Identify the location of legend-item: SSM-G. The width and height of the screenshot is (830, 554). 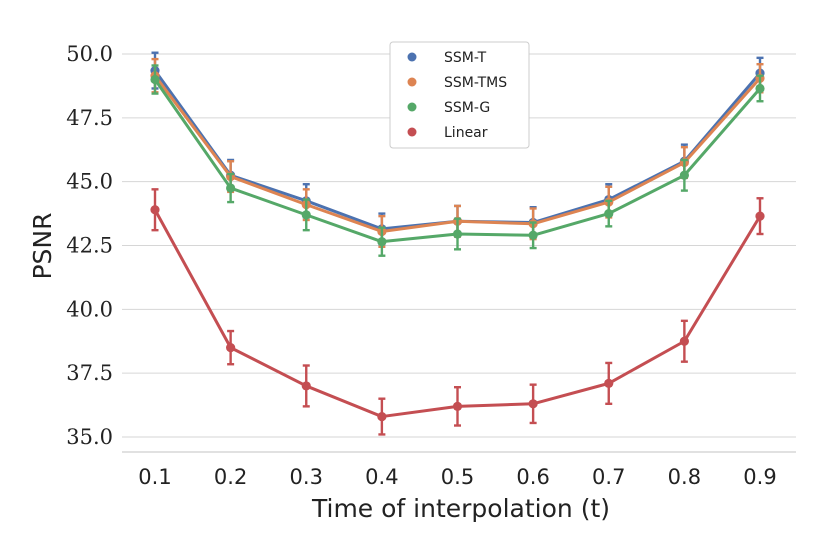
(448, 108).